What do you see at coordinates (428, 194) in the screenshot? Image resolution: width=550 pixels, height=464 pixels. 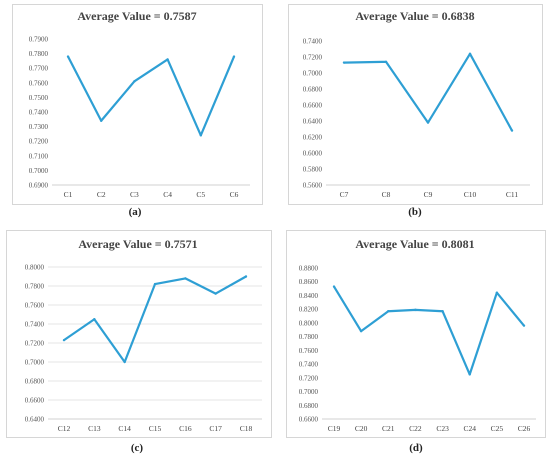 I see `x-tick-label: C9` at bounding box center [428, 194].